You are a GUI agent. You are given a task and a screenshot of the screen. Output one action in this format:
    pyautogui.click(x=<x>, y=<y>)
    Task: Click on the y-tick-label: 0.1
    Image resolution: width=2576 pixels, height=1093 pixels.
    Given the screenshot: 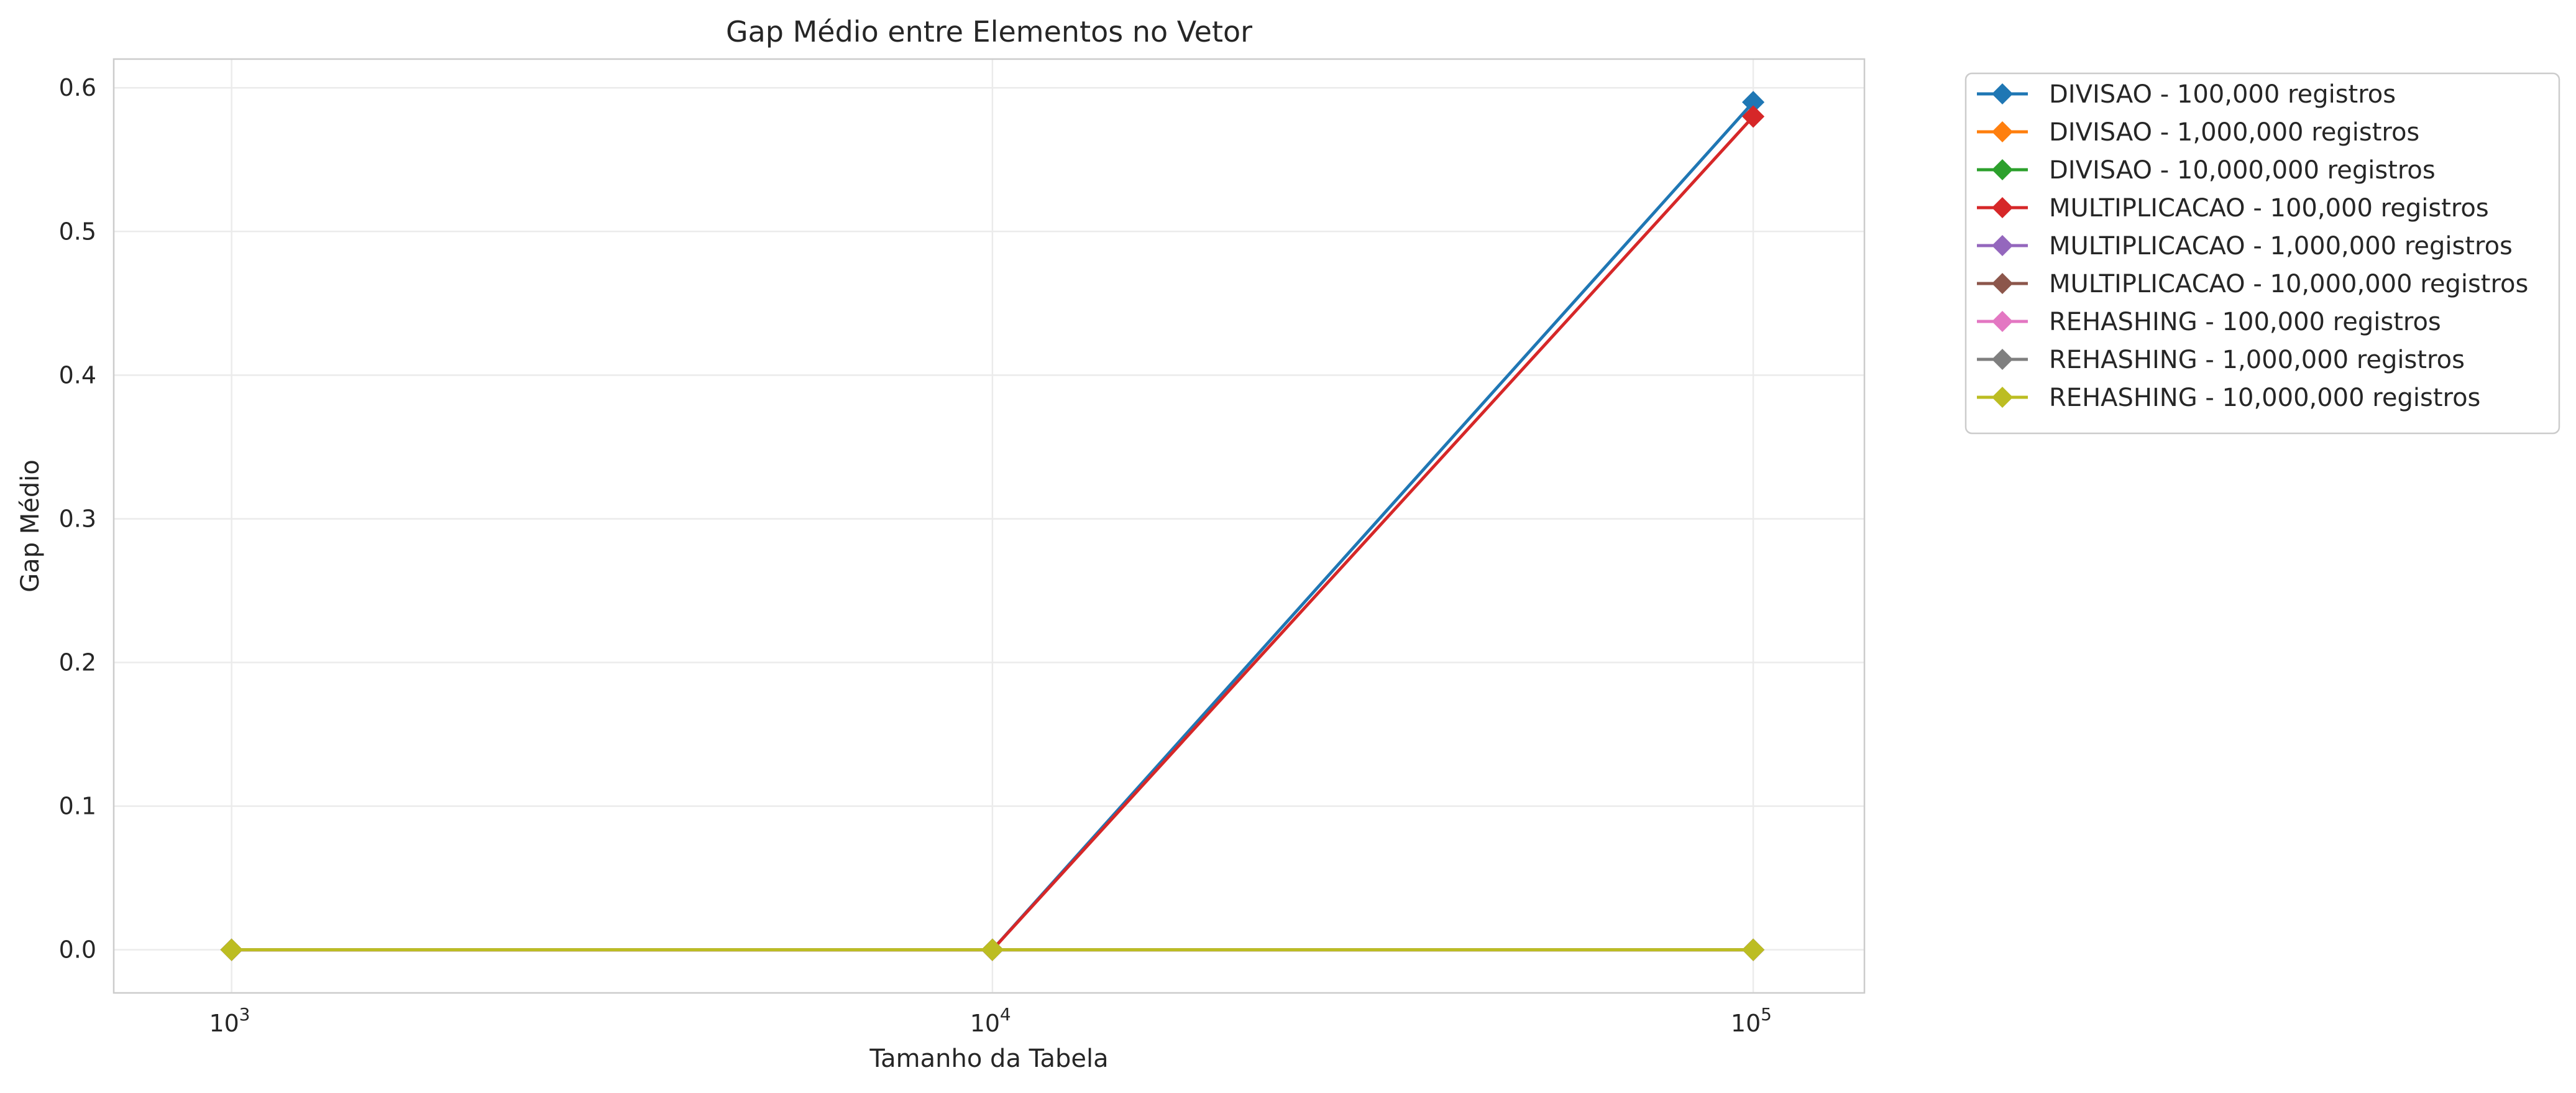 What is the action you would take?
    pyautogui.click(x=77, y=806)
    